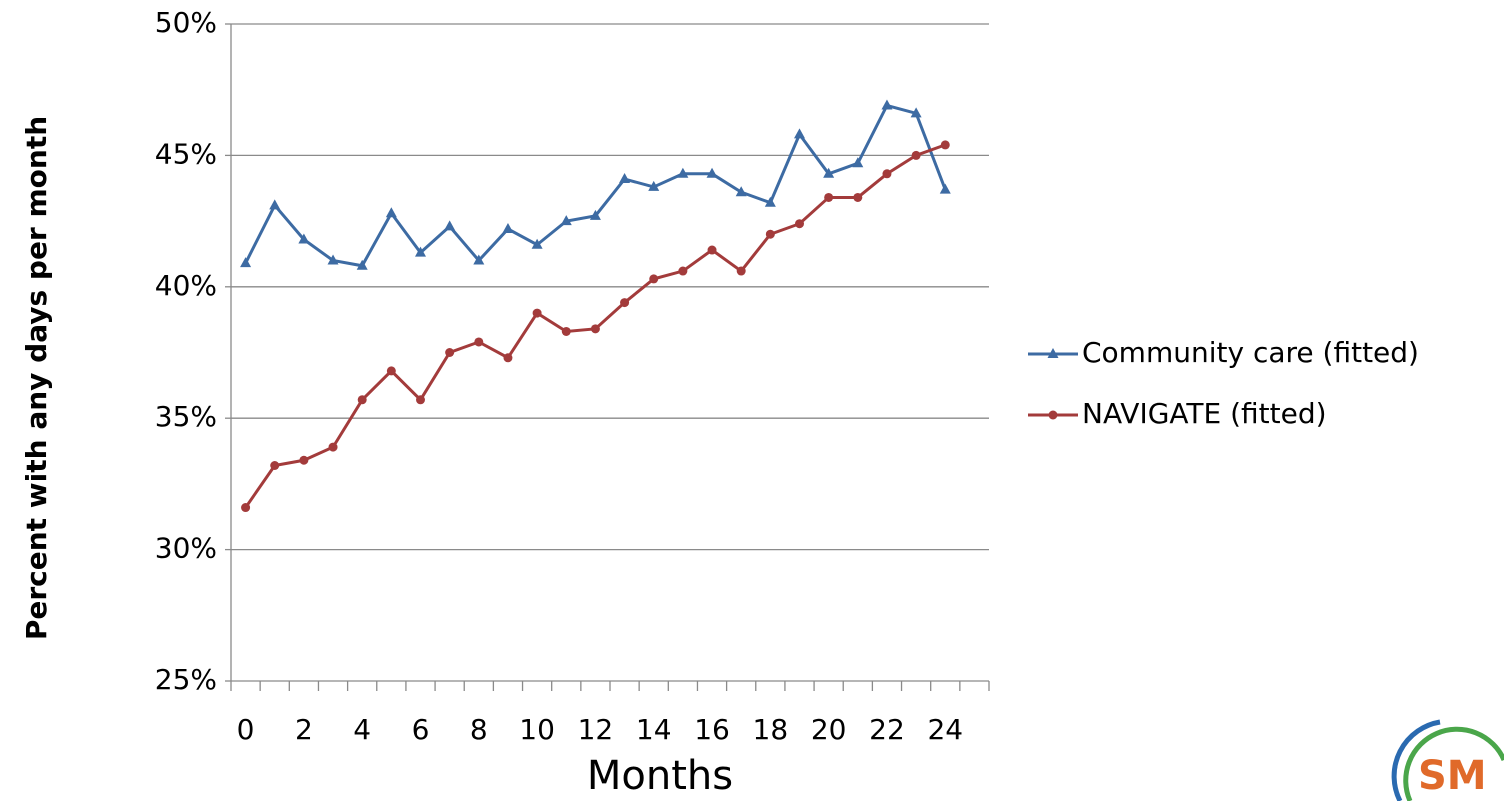 Image resolution: width=1504 pixels, height=801 pixels. I want to click on x-tick-label: 10, so click(537, 729).